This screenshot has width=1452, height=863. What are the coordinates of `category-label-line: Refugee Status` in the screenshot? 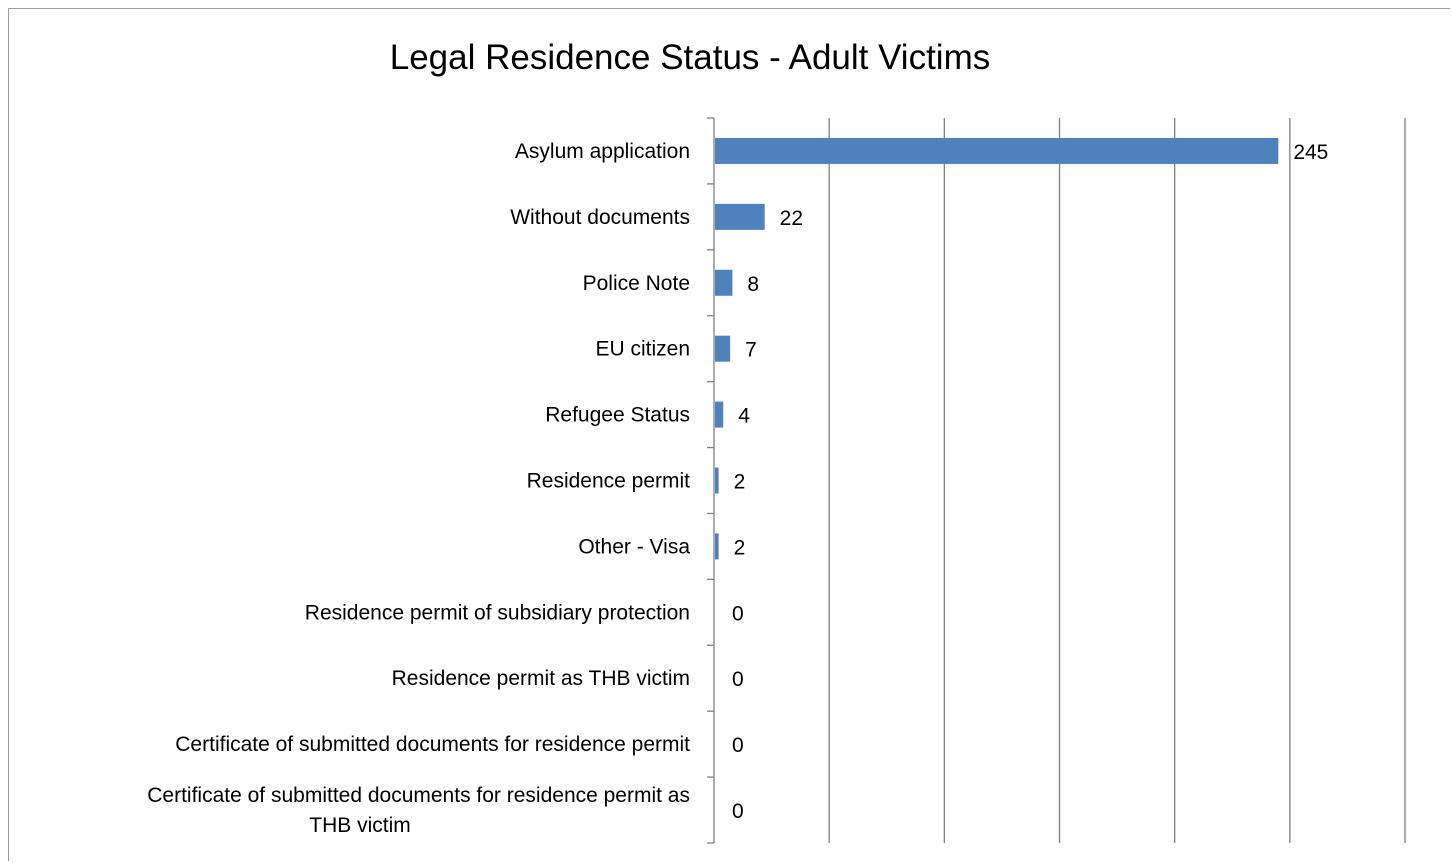 It's located at (617, 415).